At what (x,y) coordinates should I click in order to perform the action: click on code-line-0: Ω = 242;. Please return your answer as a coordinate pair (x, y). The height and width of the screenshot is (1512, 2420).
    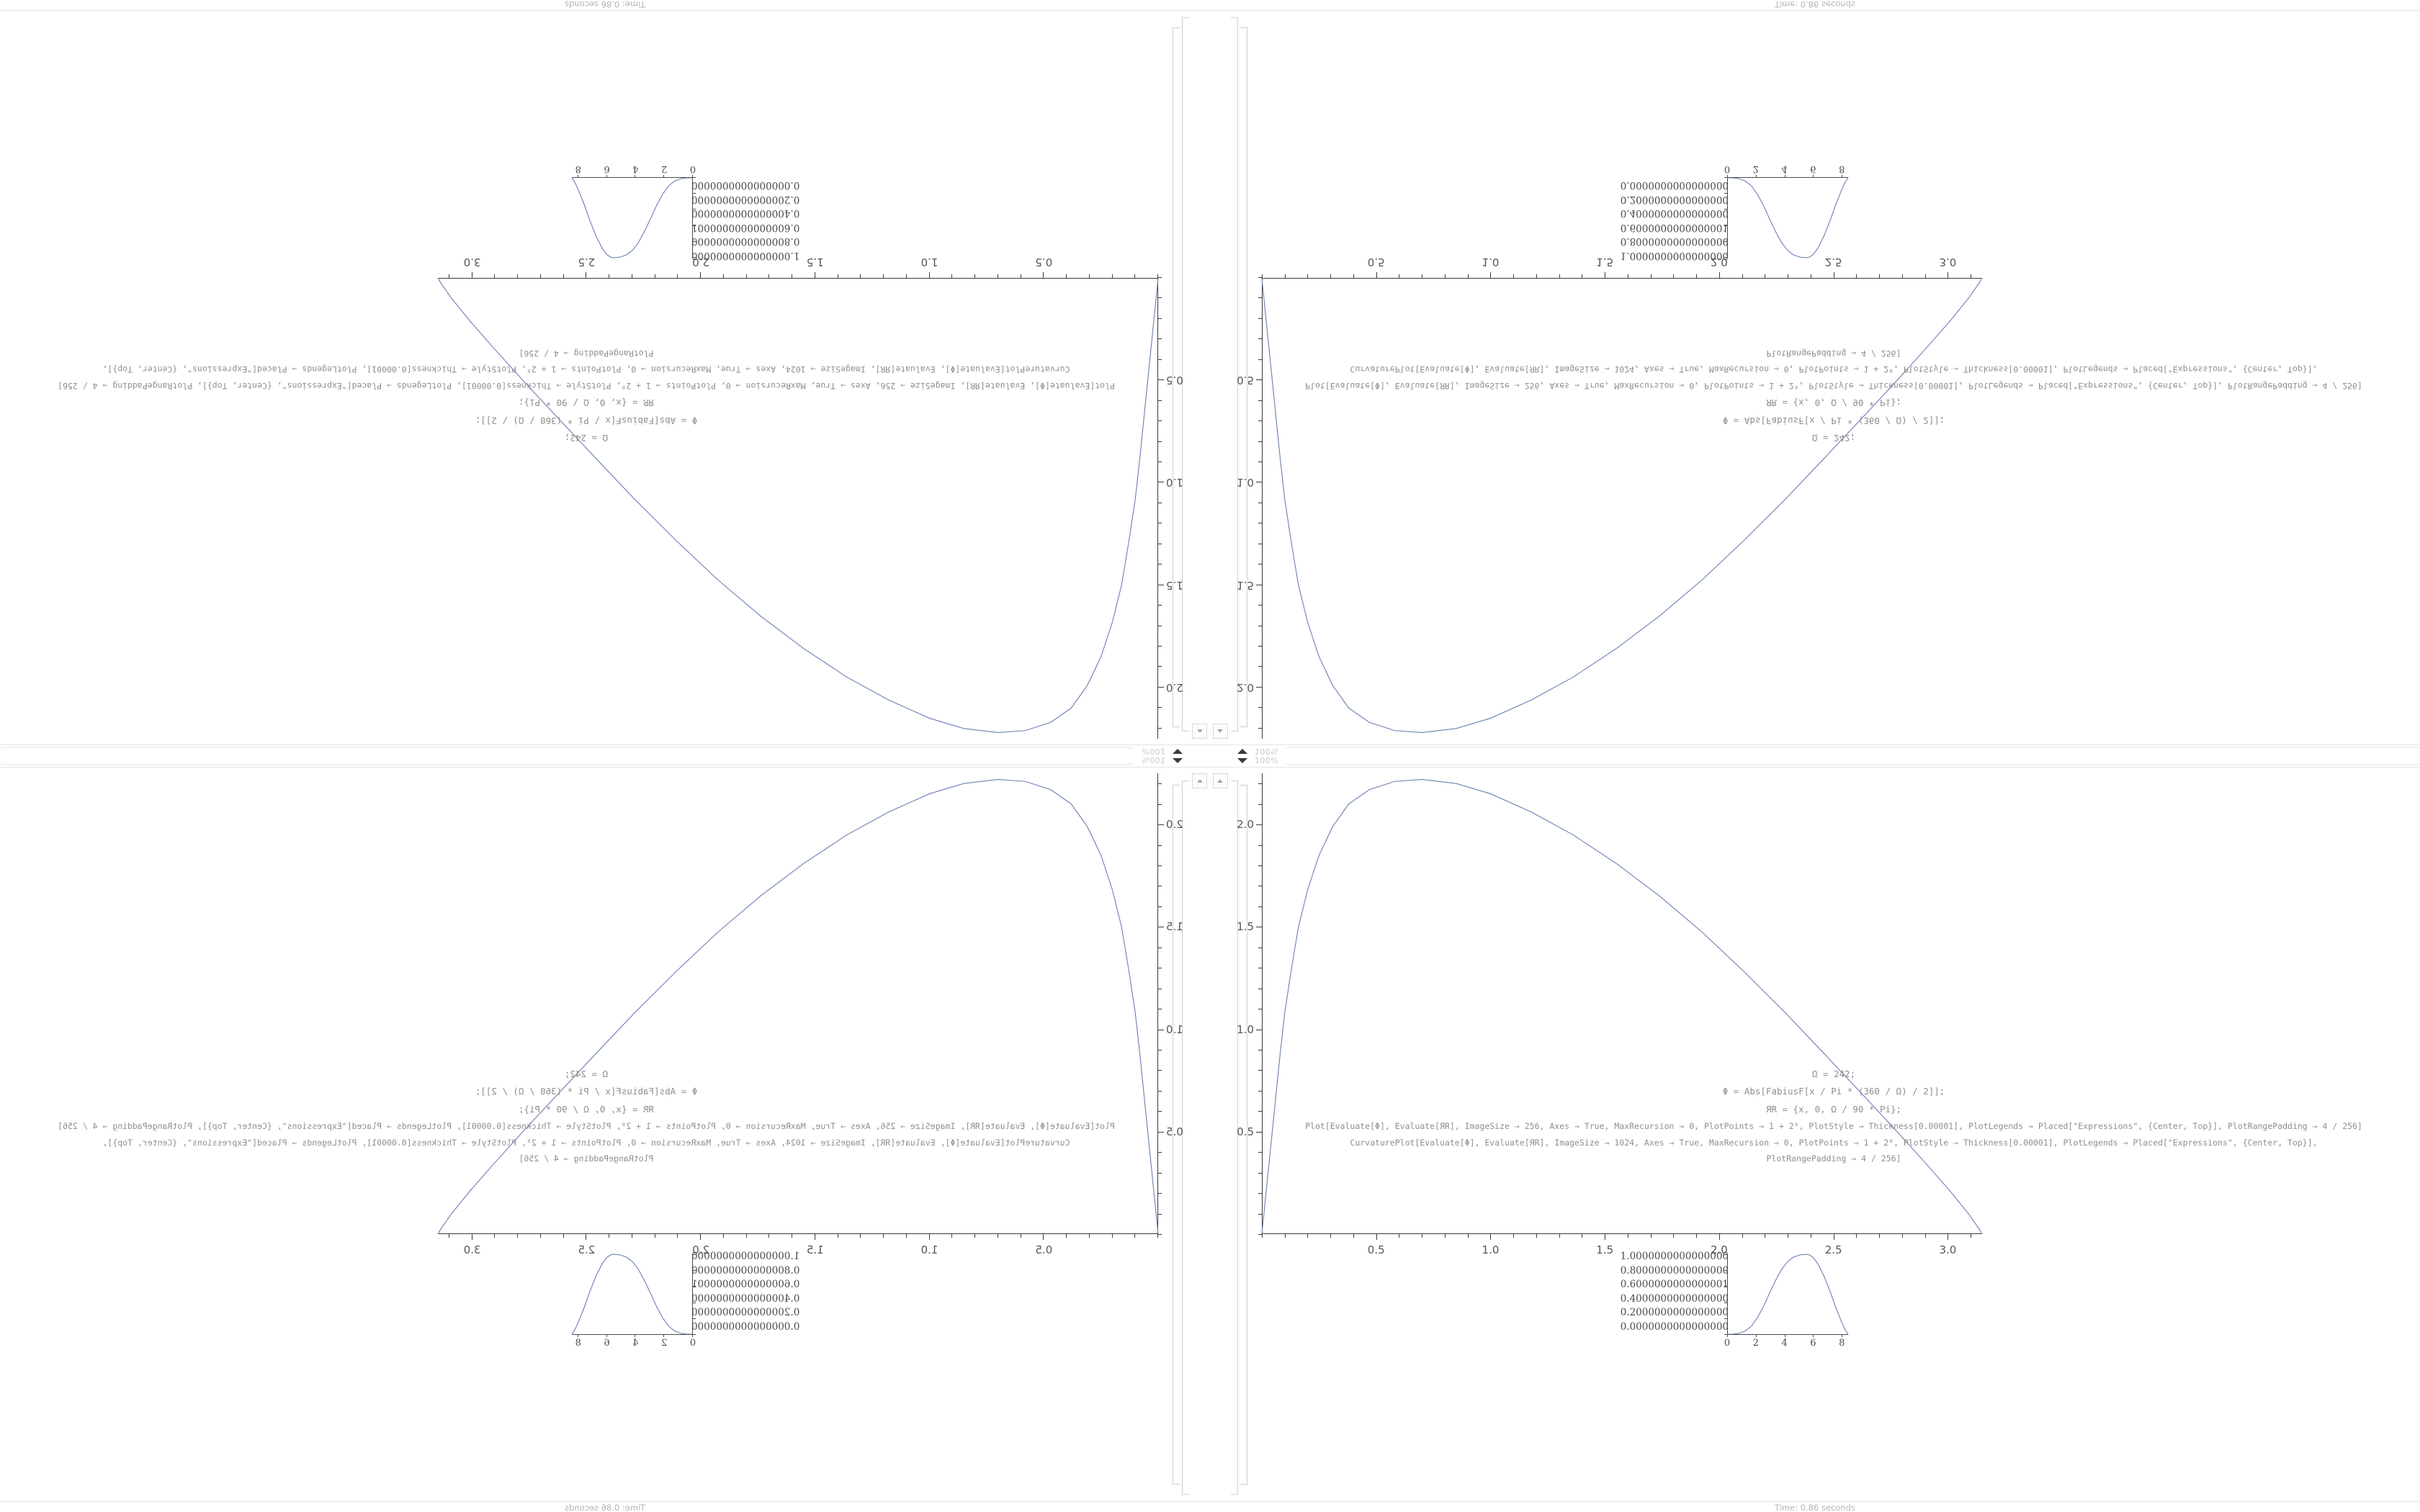
    Looking at the image, I should click on (586, 1073).